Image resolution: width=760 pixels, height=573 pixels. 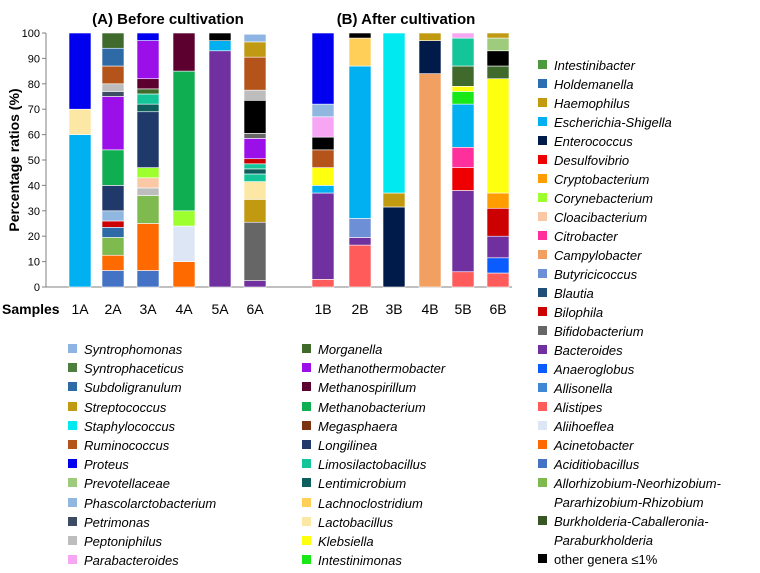 I want to click on bar-segment-2A-peptoniphilus, so click(x=113, y=87).